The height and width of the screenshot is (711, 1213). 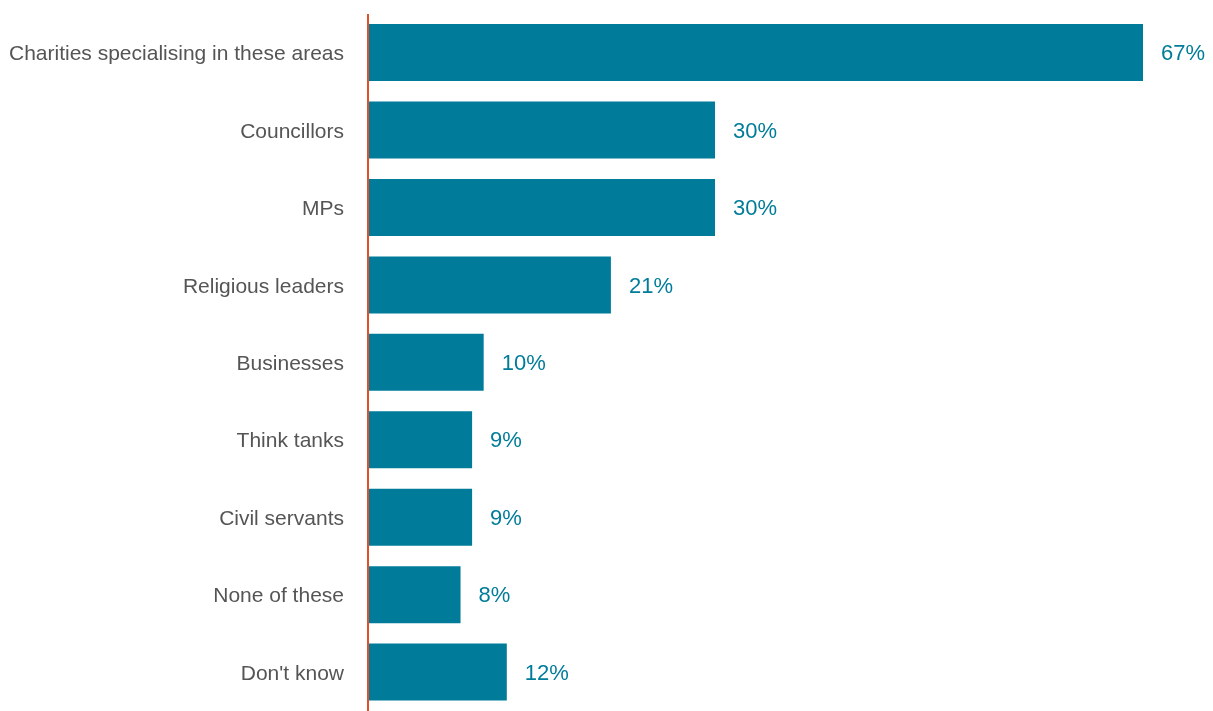 What do you see at coordinates (290, 440) in the screenshot?
I see `y-tick-label: Think tanks` at bounding box center [290, 440].